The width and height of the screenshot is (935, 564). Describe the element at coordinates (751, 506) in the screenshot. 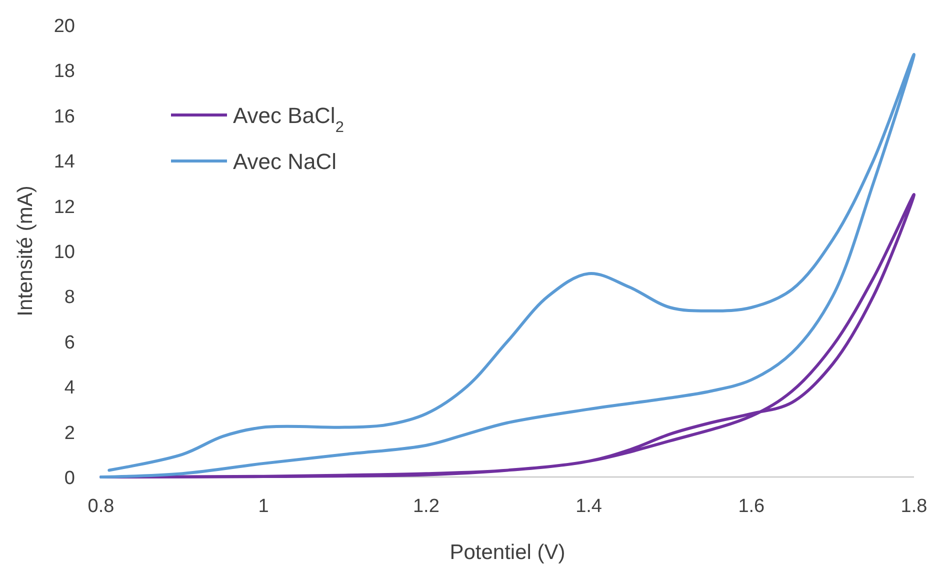

I see `x-tick-label: 1.6` at that location.